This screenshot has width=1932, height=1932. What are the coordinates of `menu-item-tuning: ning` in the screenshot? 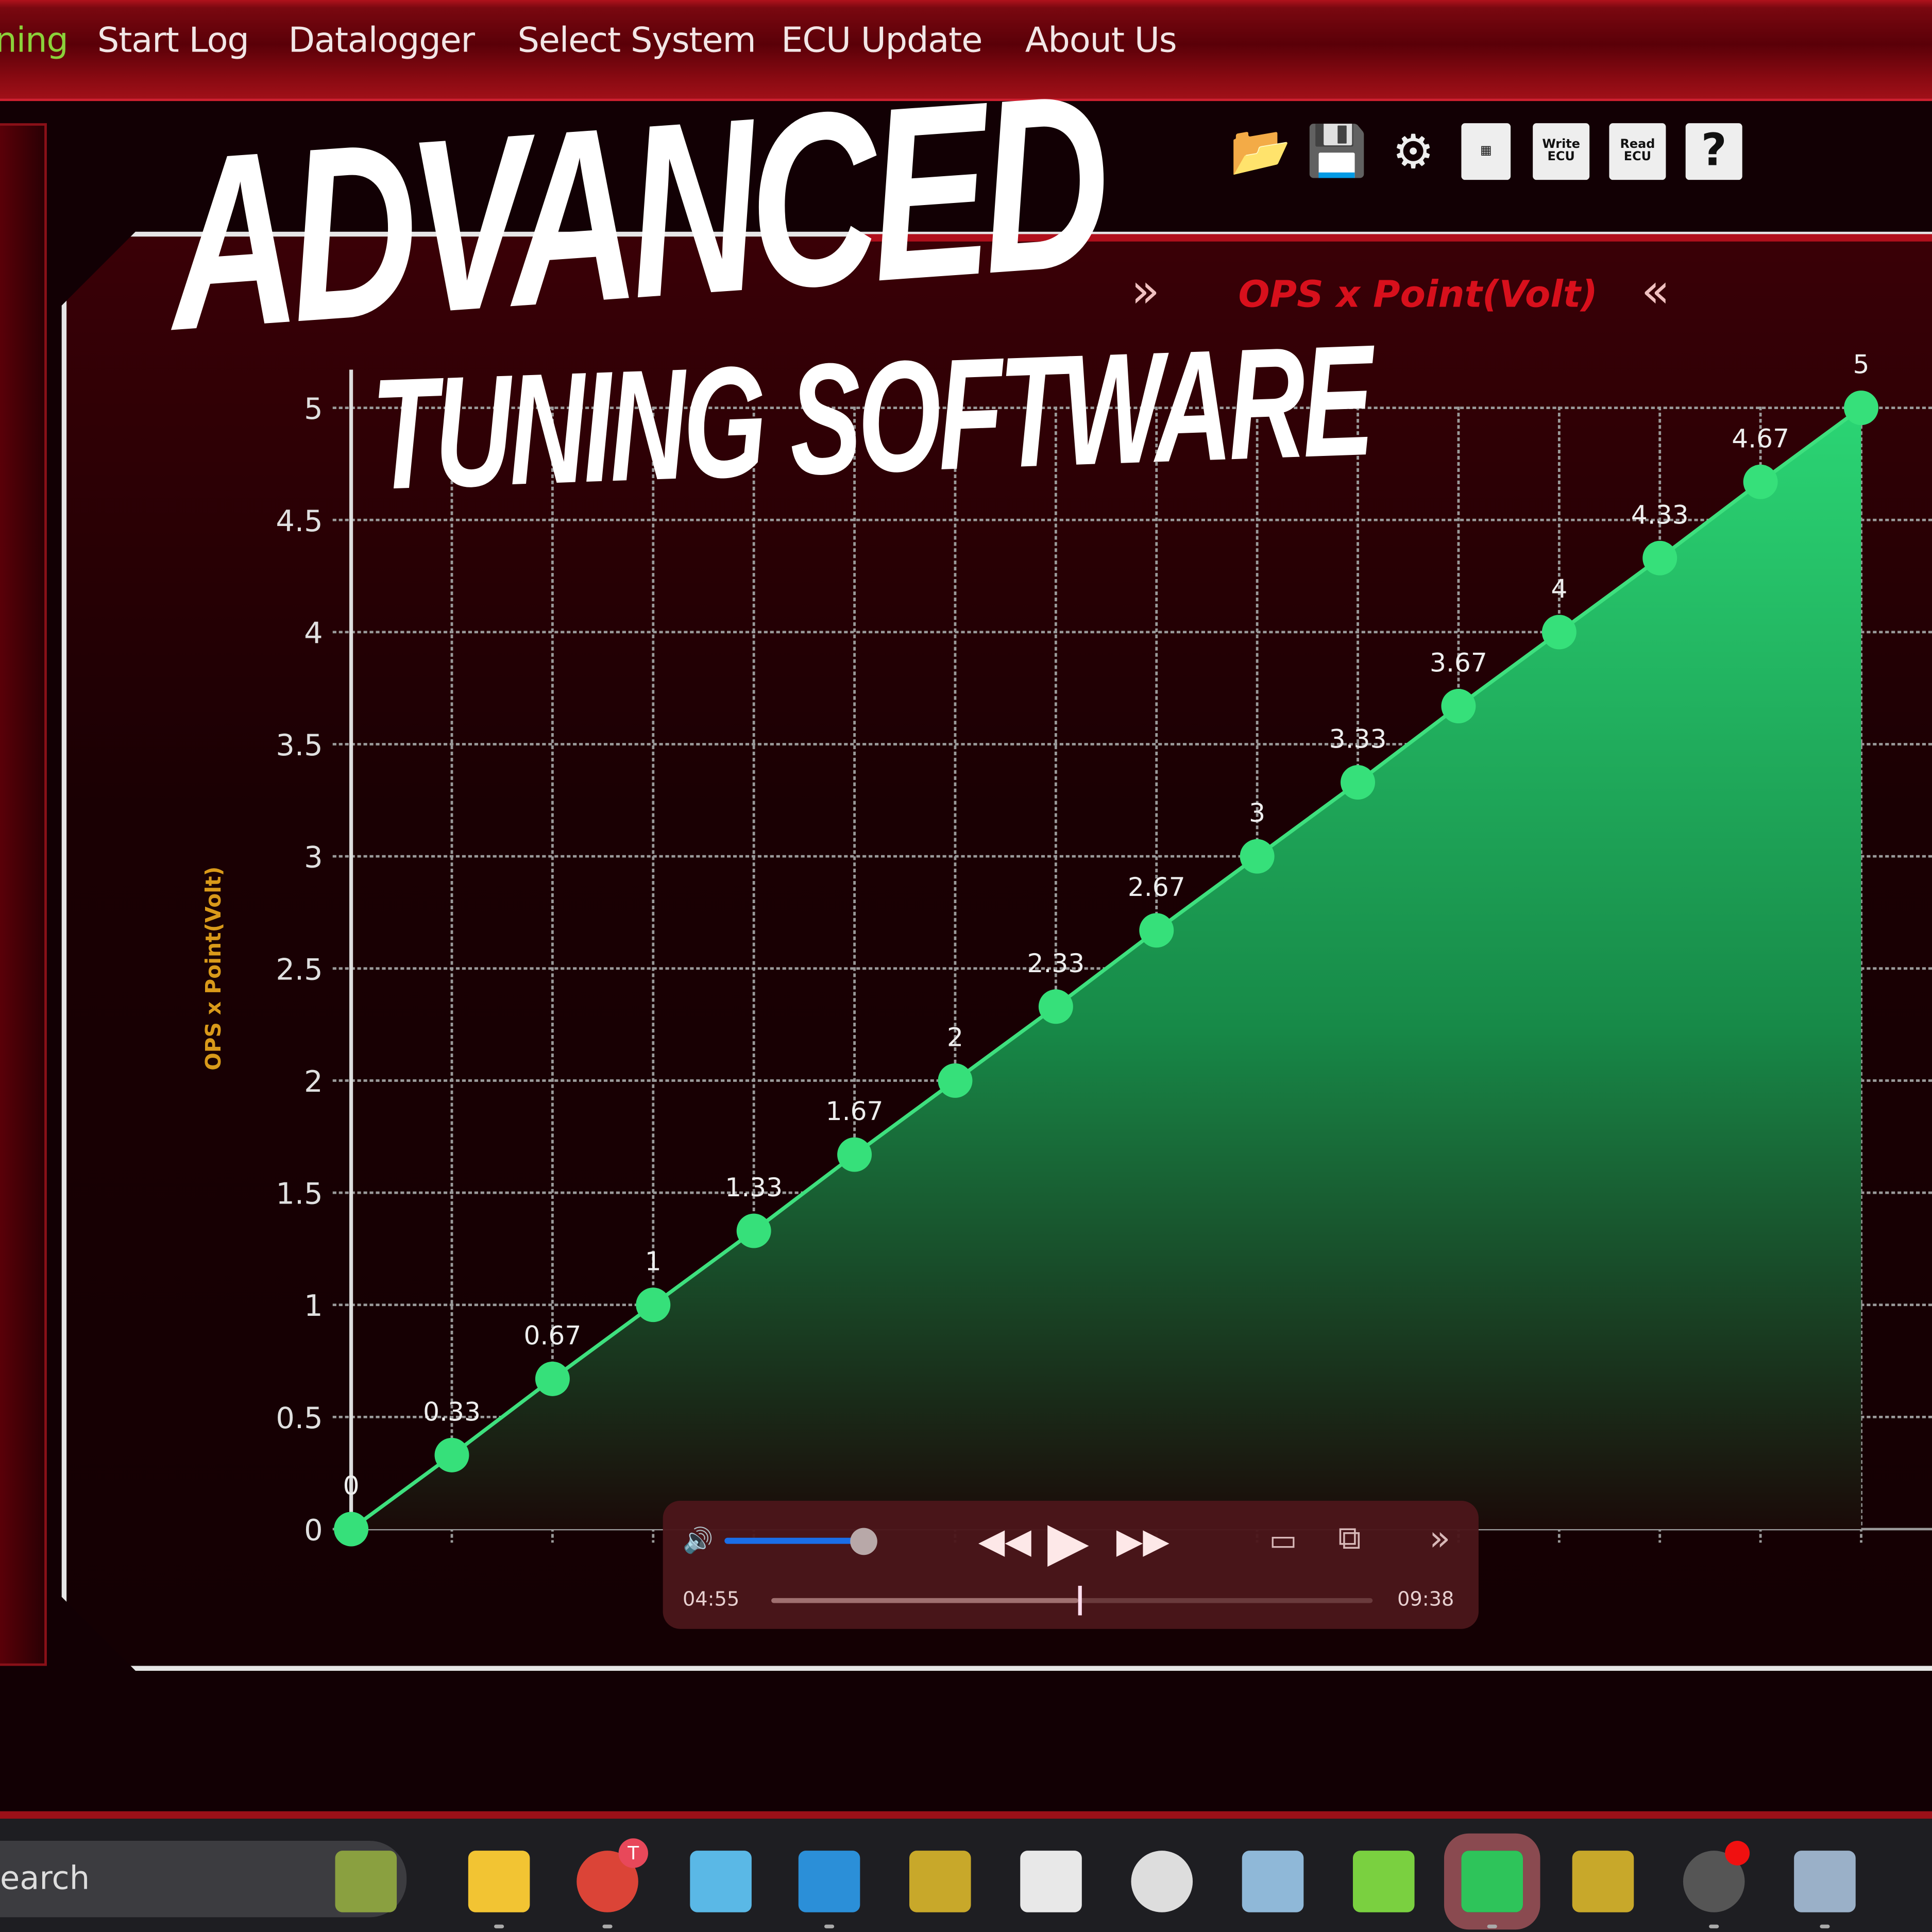 It's located at (35, 40).